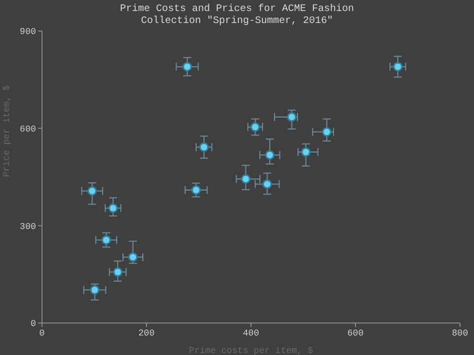 The height and width of the screenshot is (355, 474). Describe the element at coordinates (146, 333) in the screenshot. I see `x-tick-label: 200` at that location.